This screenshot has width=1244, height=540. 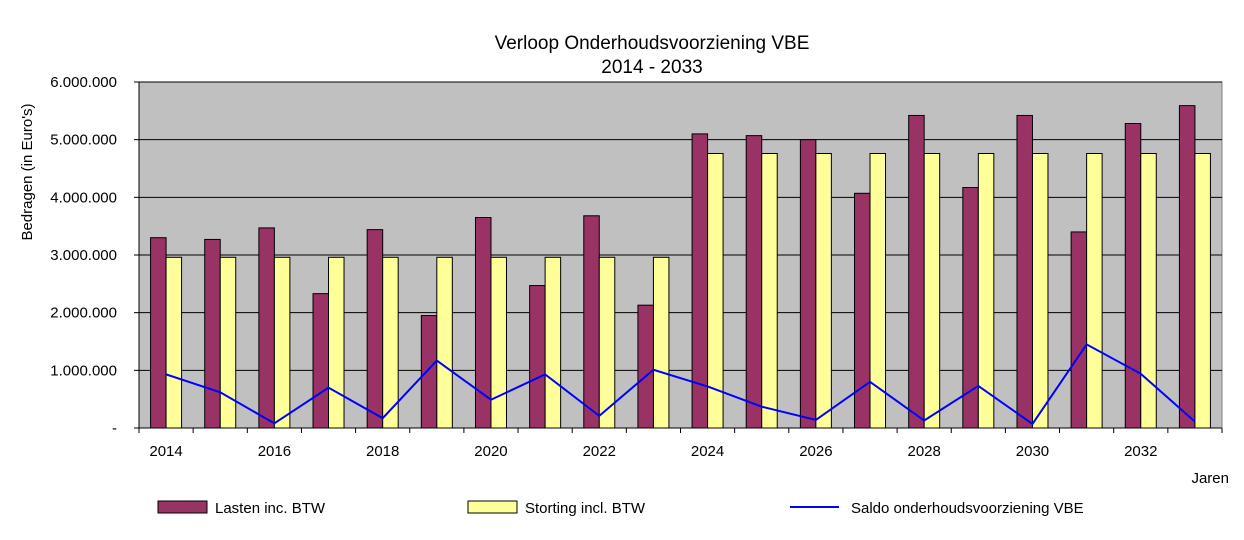 What do you see at coordinates (27, 171) in the screenshot?
I see `y-axis-label: Bedragen (in Euro's)` at bounding box center [27, 171].